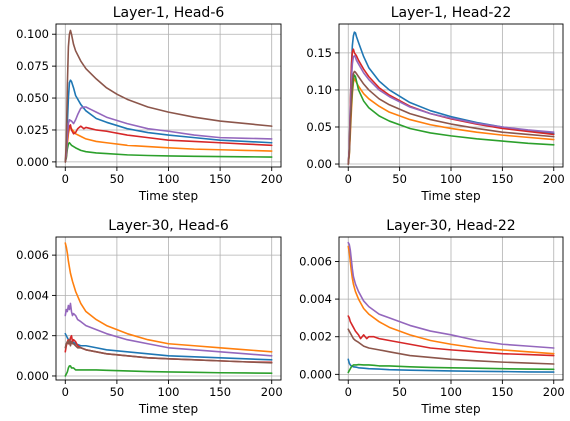 This screenshot has width=570, height=421. I want to click on subplot-title: Layer-30, Head-6, so click(168, 226).